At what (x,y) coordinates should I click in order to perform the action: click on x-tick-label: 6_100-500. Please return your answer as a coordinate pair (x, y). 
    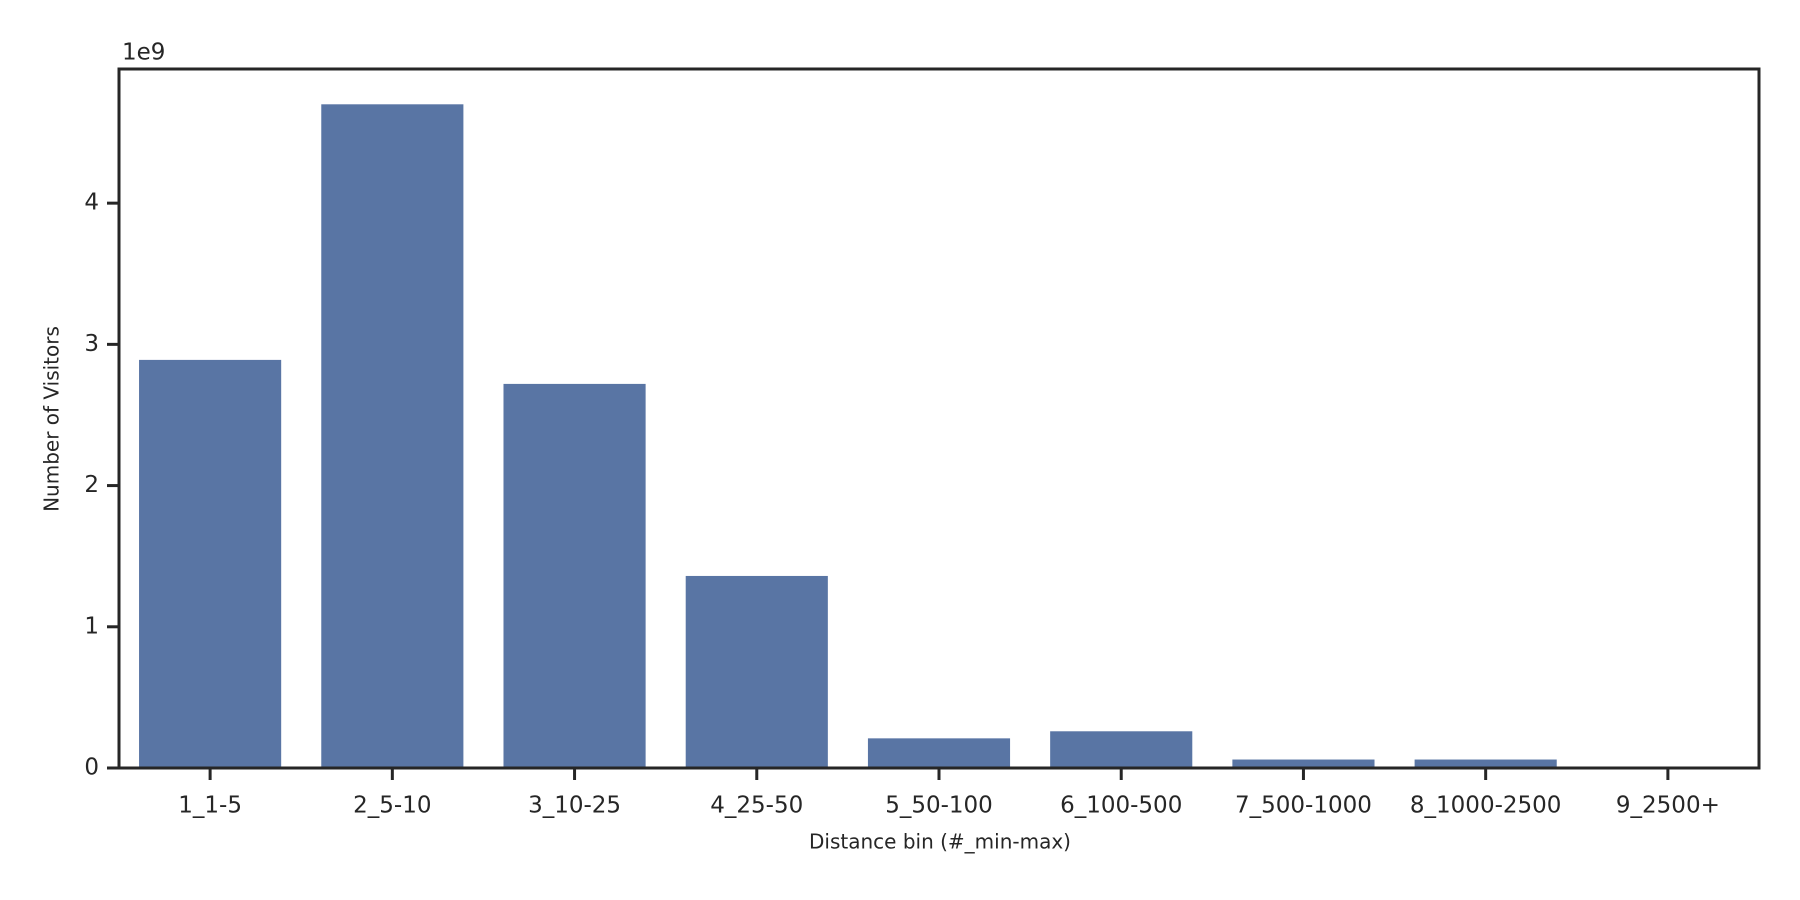
    Looking at the image, I should click on (1121, 806).